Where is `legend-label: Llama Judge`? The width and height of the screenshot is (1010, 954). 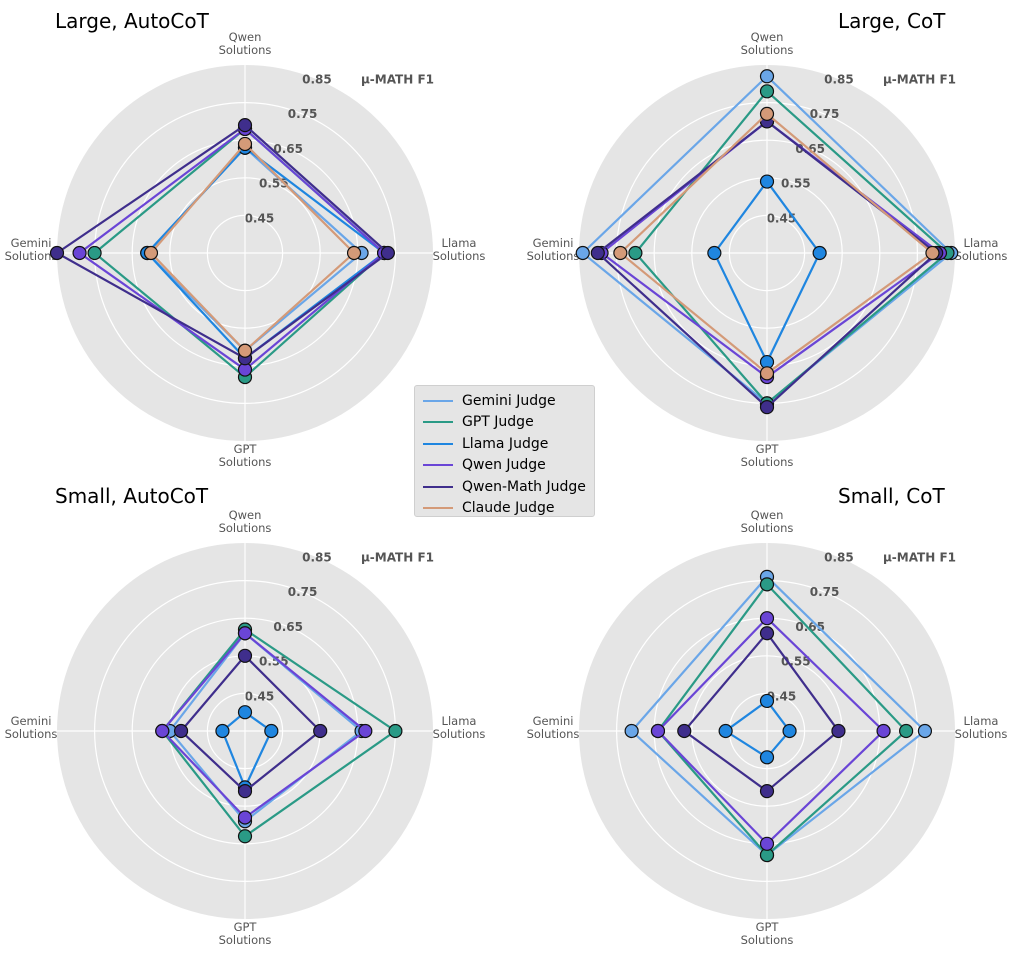
legend-label: Llama Judge is located at coordinates (505, 443).